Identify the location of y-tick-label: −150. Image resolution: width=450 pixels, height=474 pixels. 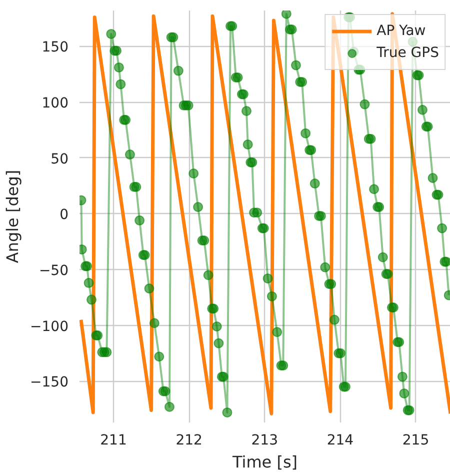
(49, 382).